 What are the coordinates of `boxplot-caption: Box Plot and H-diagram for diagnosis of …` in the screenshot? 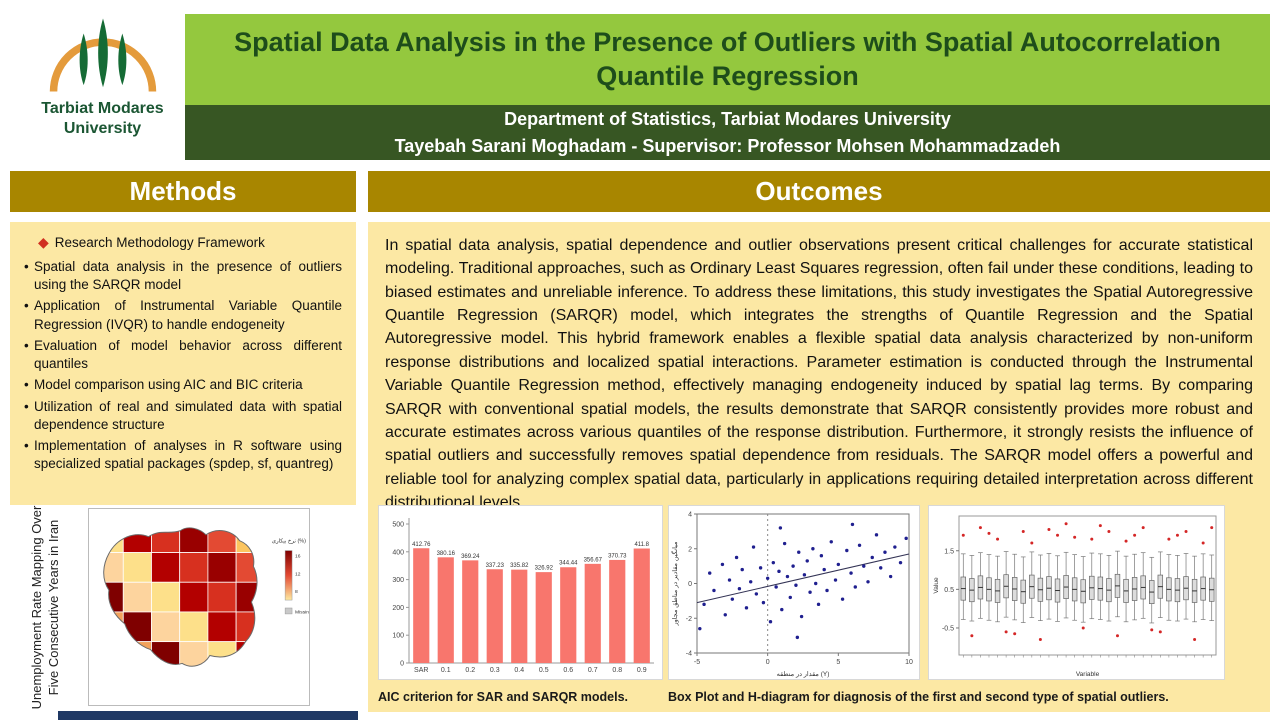 It's located at (918, 697).